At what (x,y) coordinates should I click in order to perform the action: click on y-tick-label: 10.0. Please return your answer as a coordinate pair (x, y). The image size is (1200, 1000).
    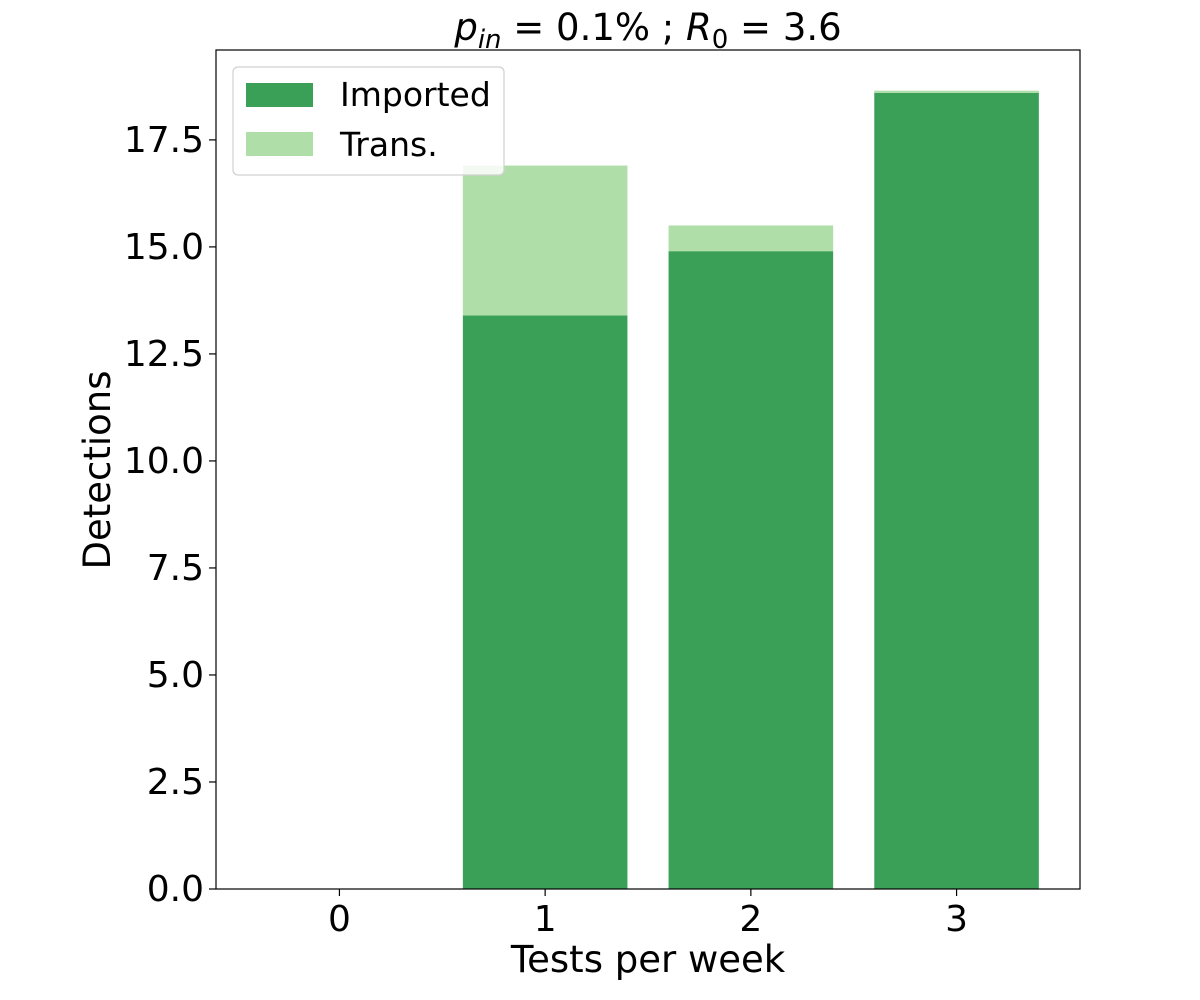
    Looking at the image, I should click on (164, 461).